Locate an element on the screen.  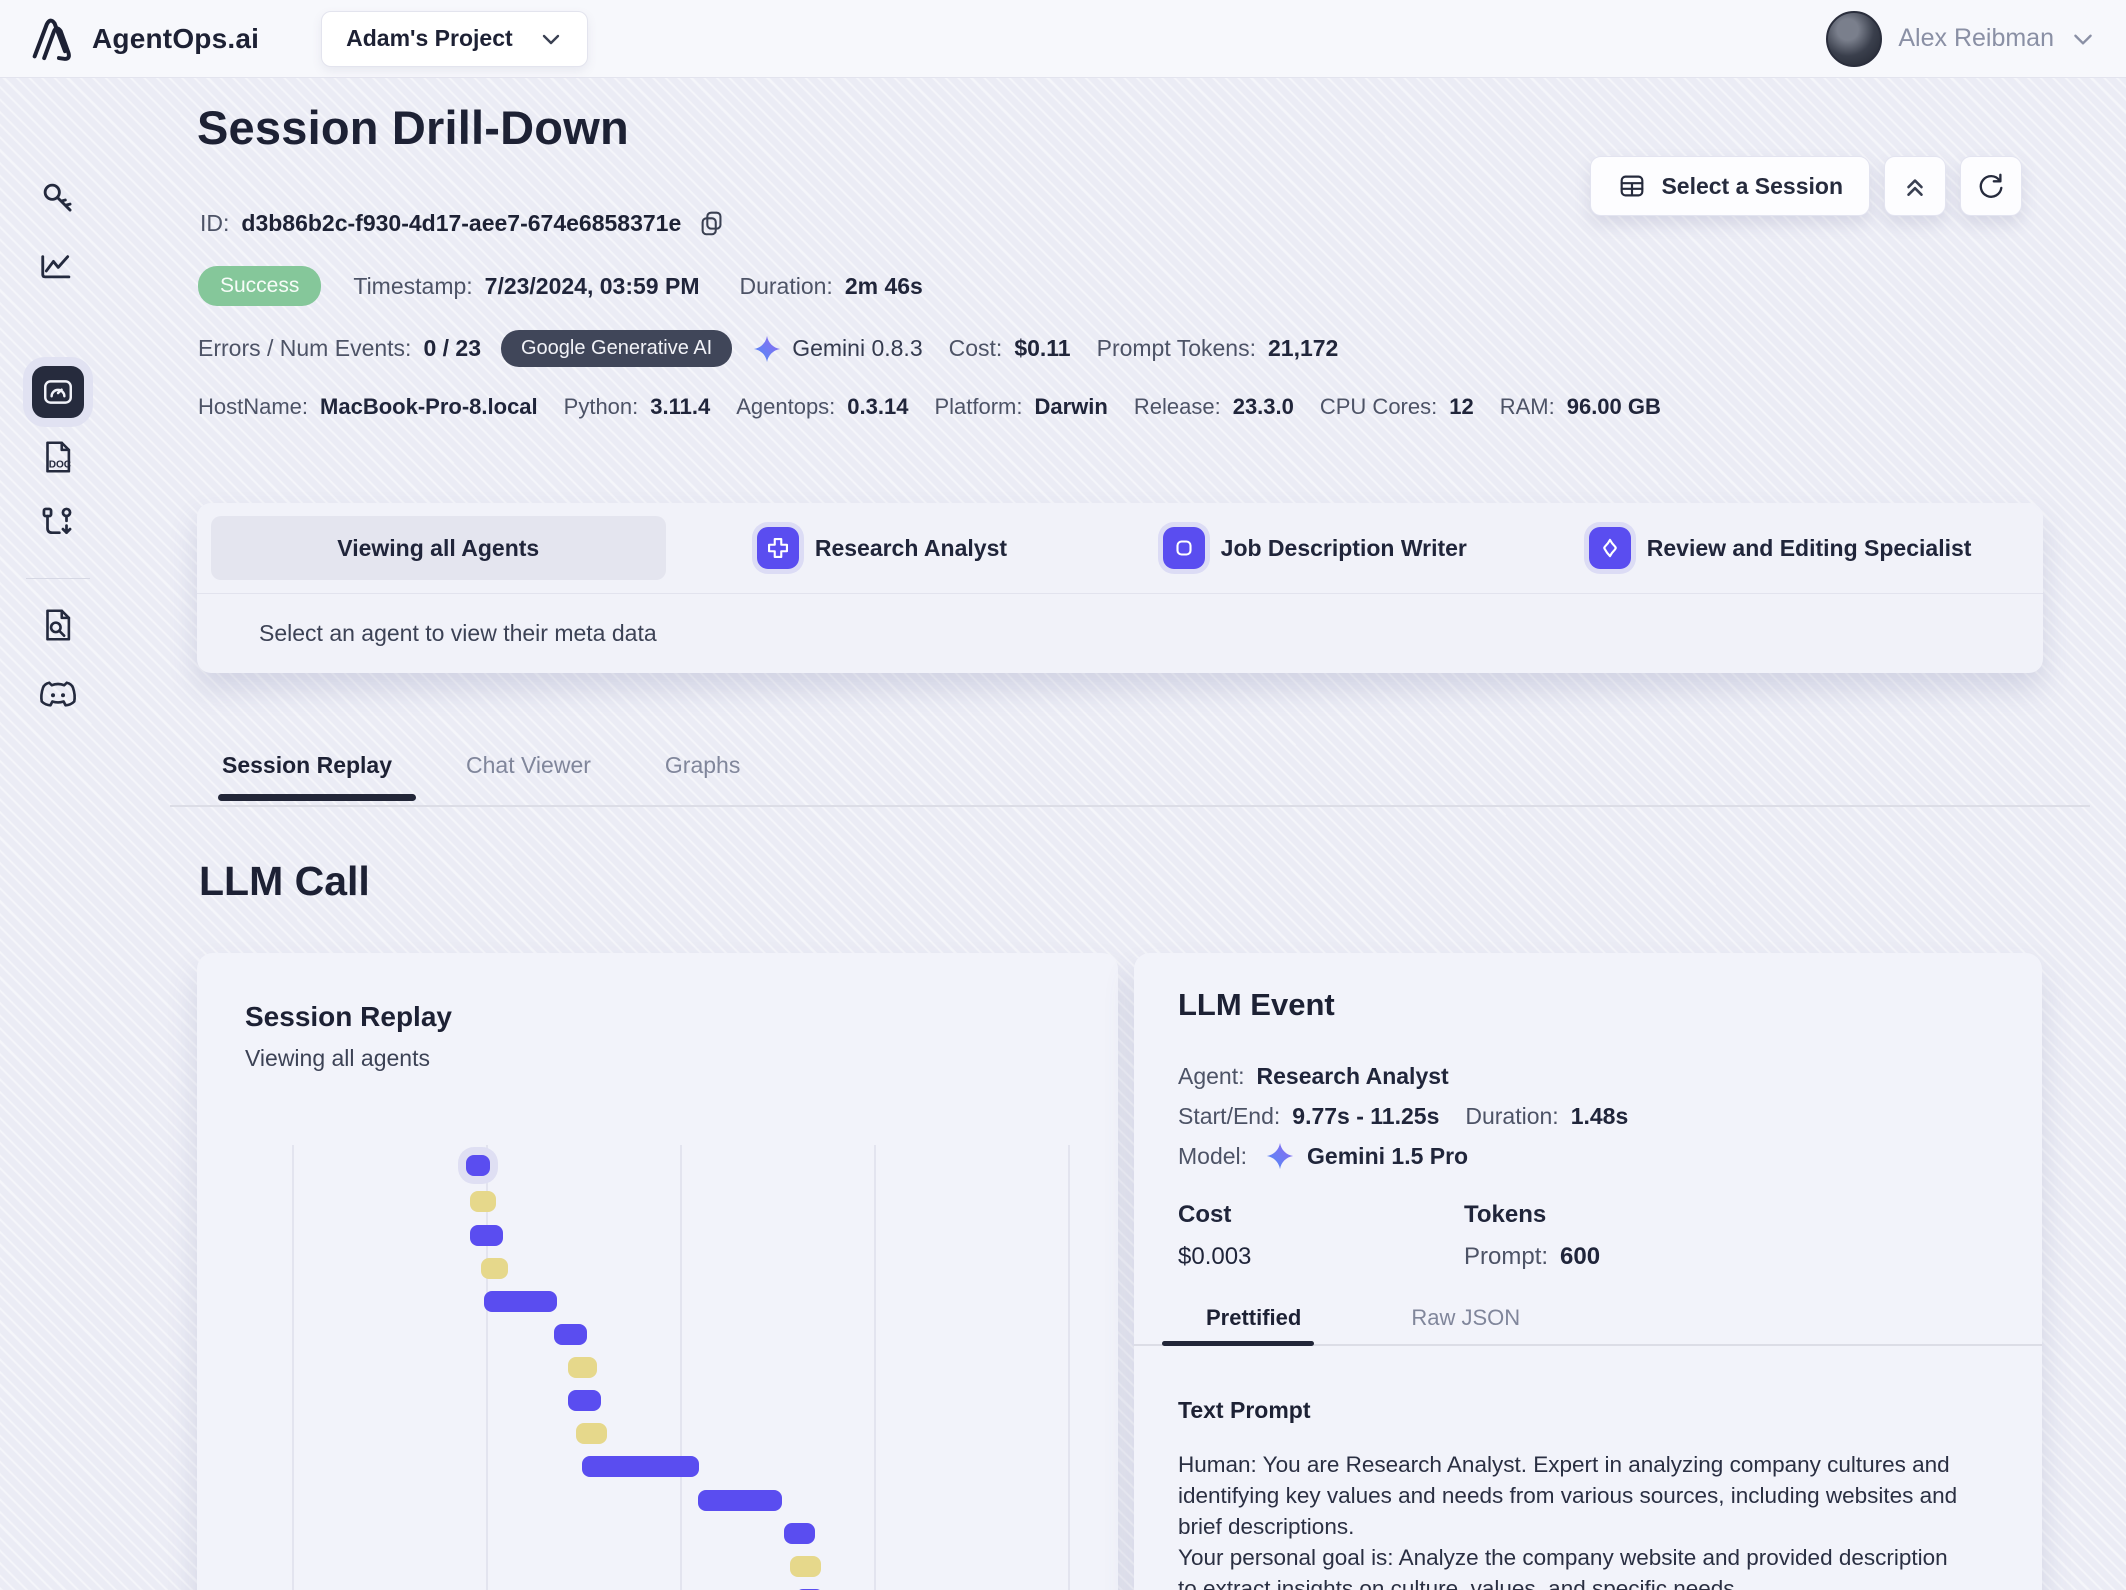
agent-hint: Select an agent to view their meta data is located at coordinates (1120, 632).